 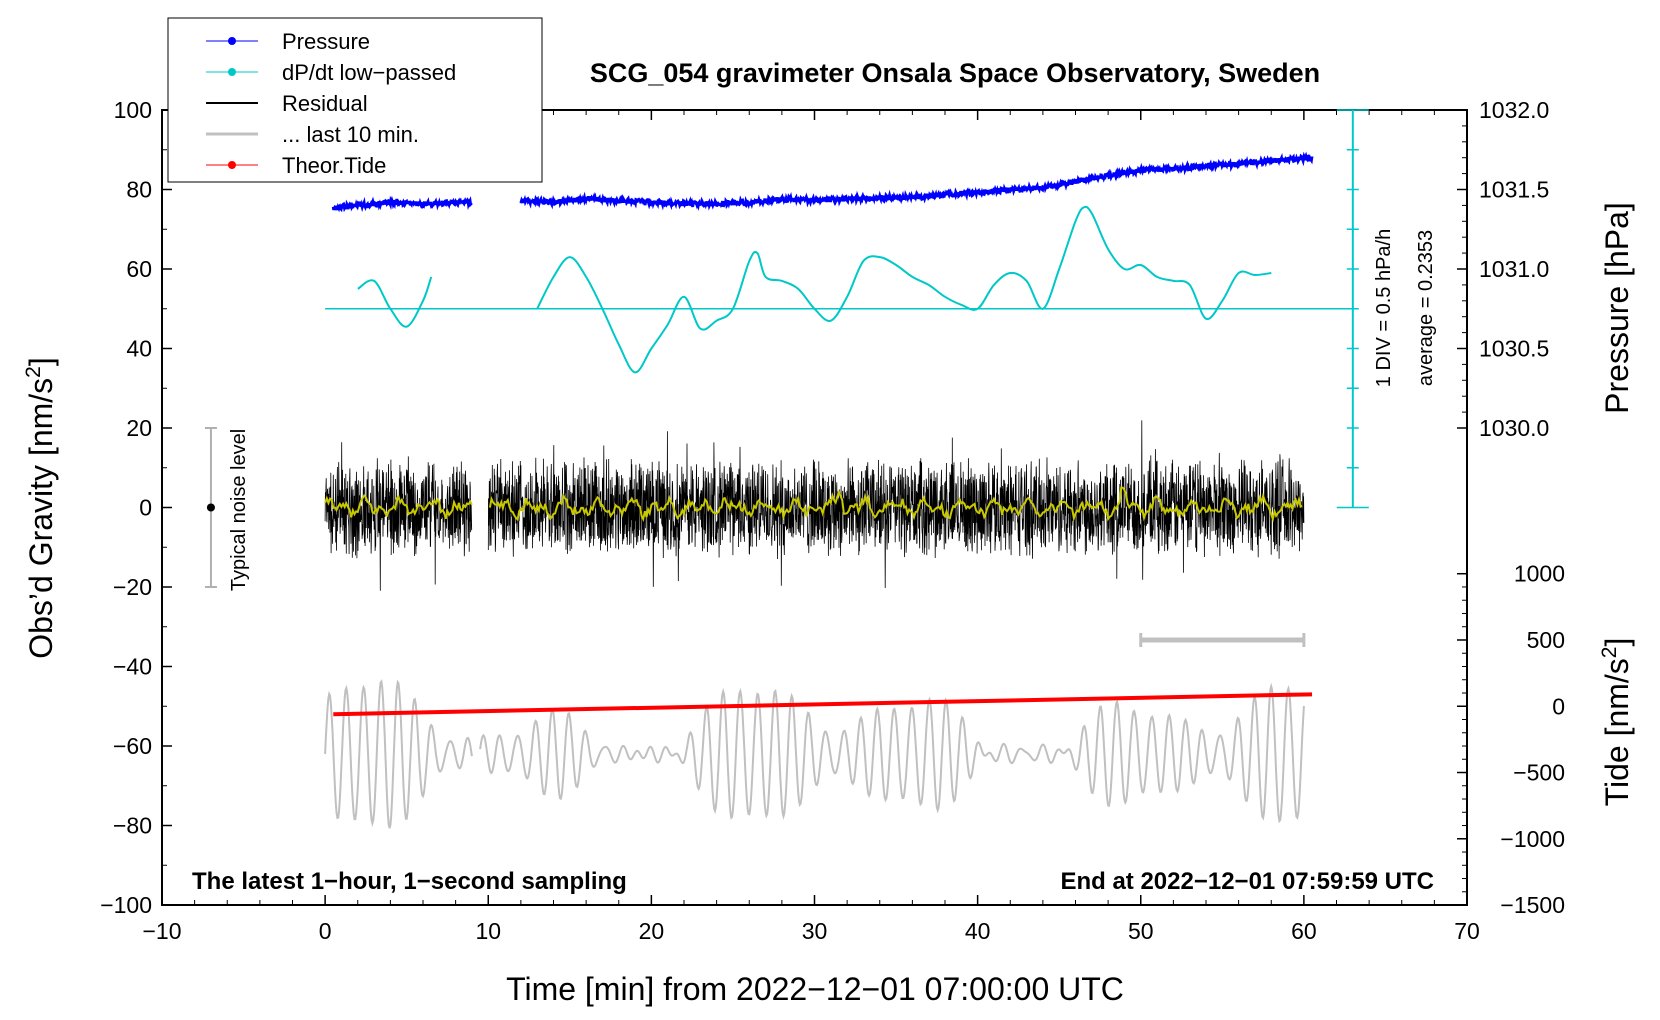 What do you see at coordinates (409, 881) in the screenshot?
I see `bottom-left-note: The latest 1−hour, 1−second sampling` at bounding box center [409, 881].